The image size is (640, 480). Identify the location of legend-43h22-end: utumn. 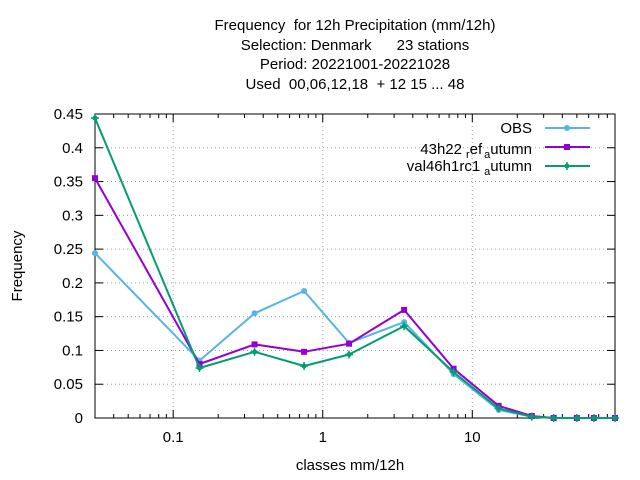
(511, 149).